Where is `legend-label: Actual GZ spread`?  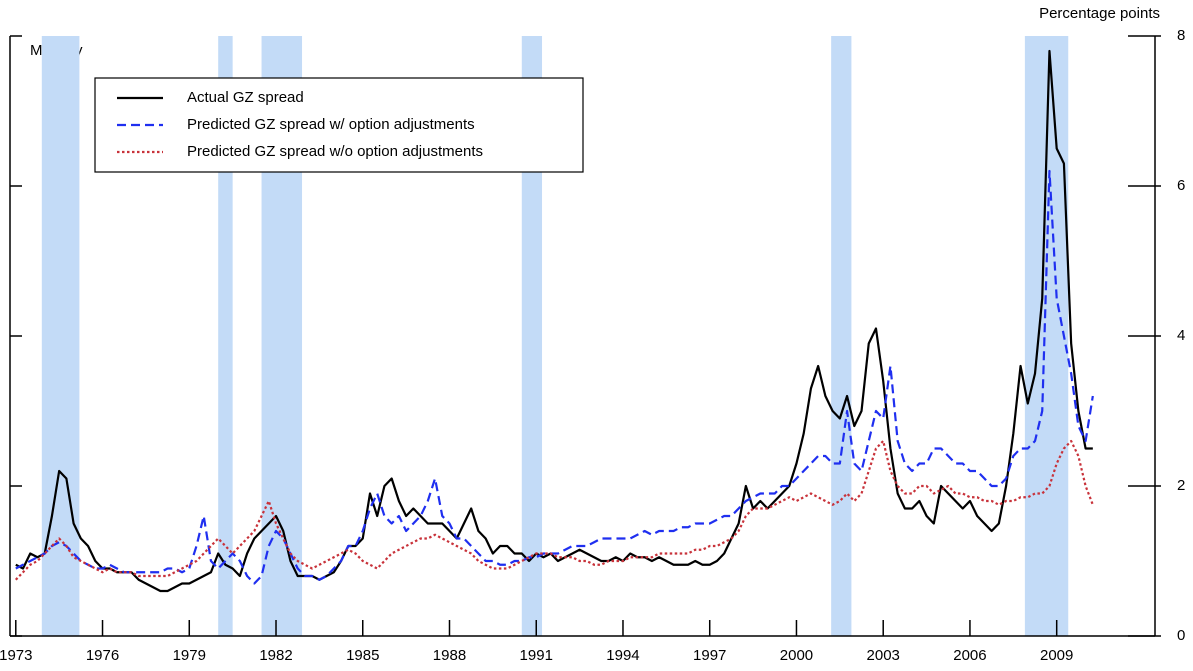 legend-label: Actual GZ spread is located at coordinates (245, 97).